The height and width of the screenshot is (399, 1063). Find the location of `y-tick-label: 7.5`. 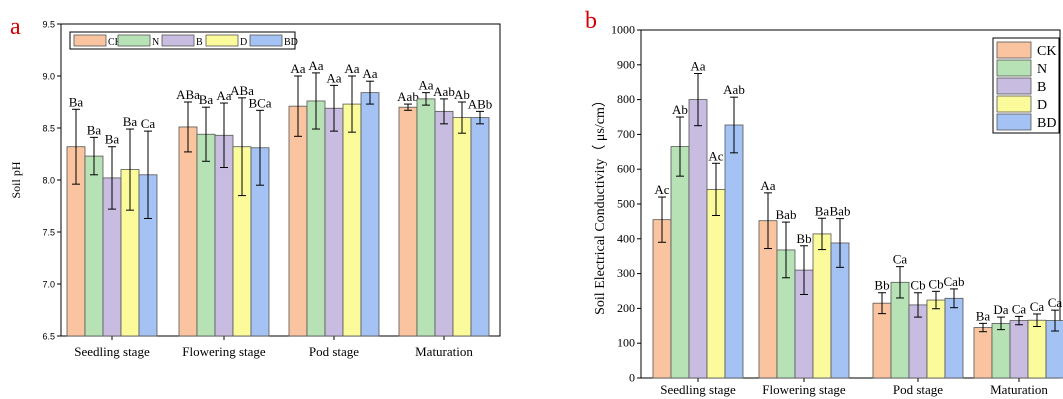

y-tick-label: 7.5 is located at coordinates (48, 233).